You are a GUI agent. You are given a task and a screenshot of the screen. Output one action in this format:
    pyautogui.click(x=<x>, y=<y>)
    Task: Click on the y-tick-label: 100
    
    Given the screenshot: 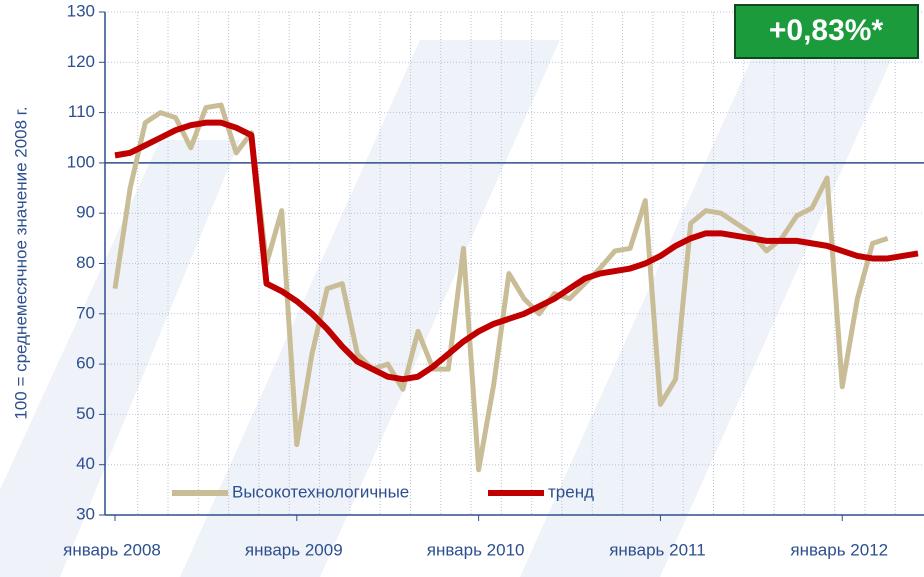 What is the action you would take?
    pyautogui.click(x=81, y=161)
    